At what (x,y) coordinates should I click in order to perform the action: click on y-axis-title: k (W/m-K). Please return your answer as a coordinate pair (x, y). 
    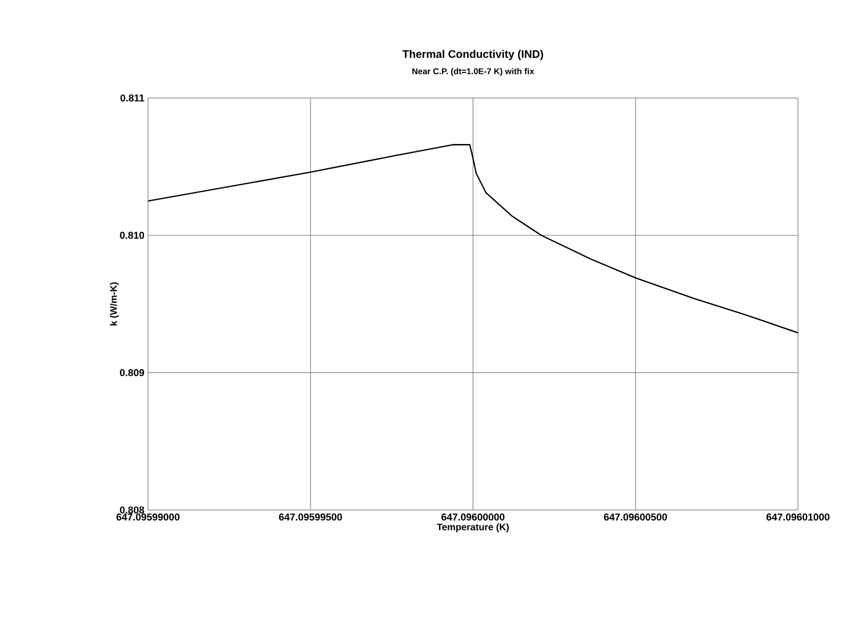
    Looking at the image, I should click on (114, 304).